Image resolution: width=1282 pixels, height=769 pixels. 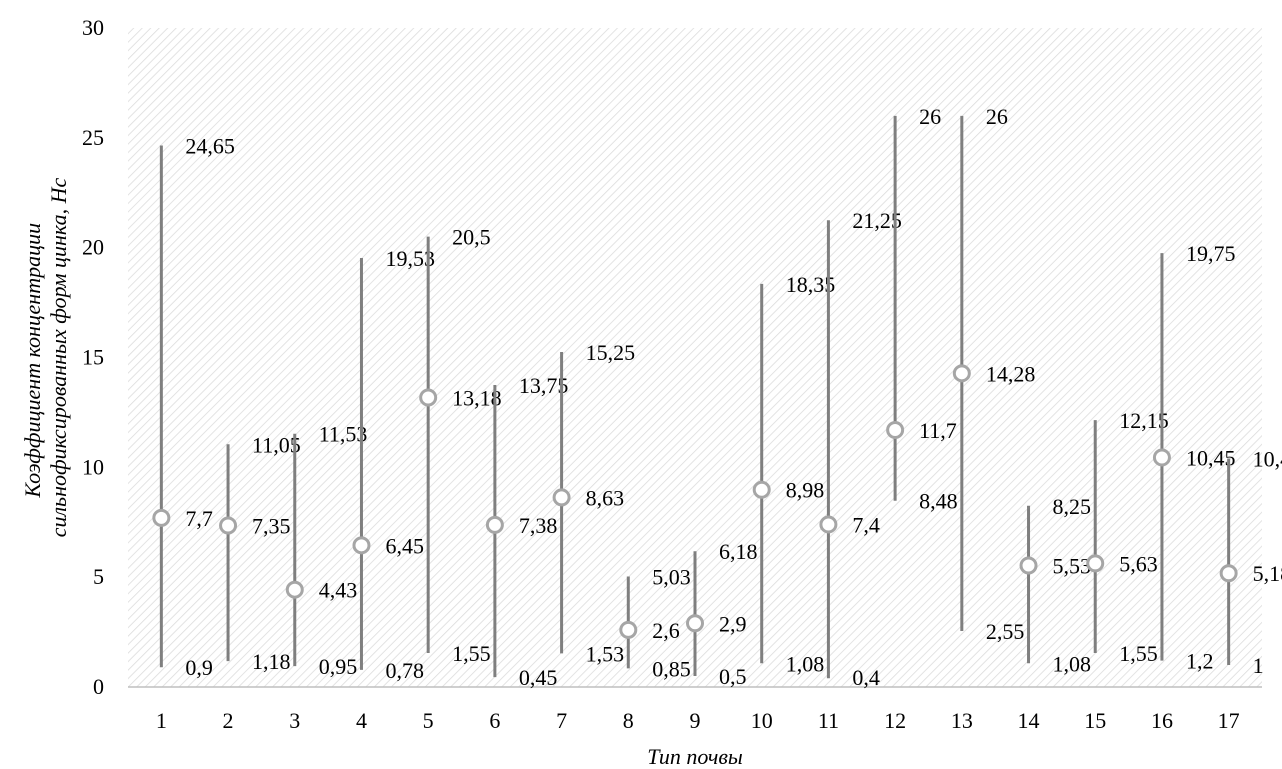 I want to click on min-value-label: 1,53, so click(x=605, y=653).